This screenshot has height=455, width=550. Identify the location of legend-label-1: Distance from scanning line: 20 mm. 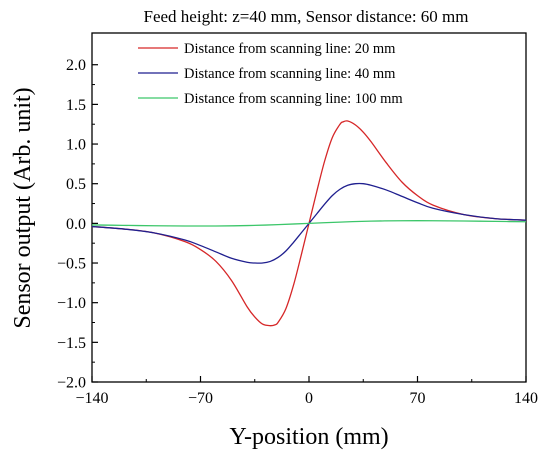
(290, 49).